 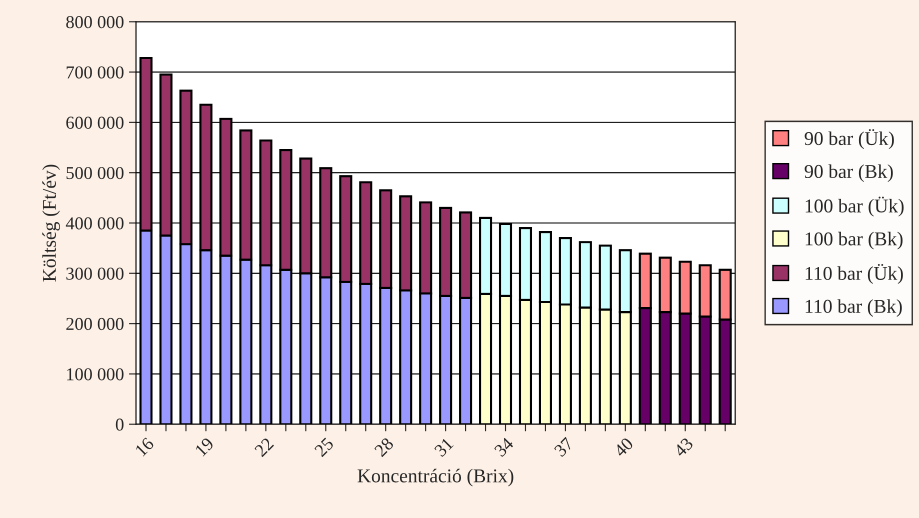 I want to click on legend-label: 110 bar (Bk), so click(x=854, y=308).